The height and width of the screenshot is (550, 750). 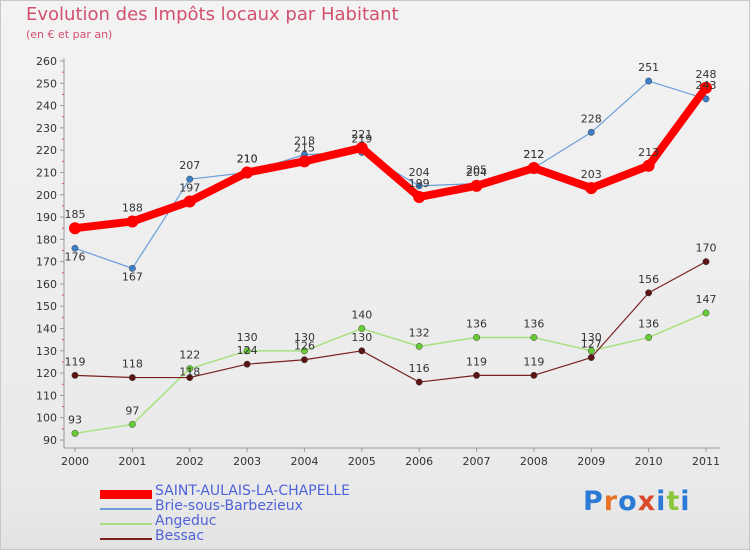 What do you see at coordinates (247, 158) in the screenshot?
I see `data-label: 210` at bounding box center [247, 158].